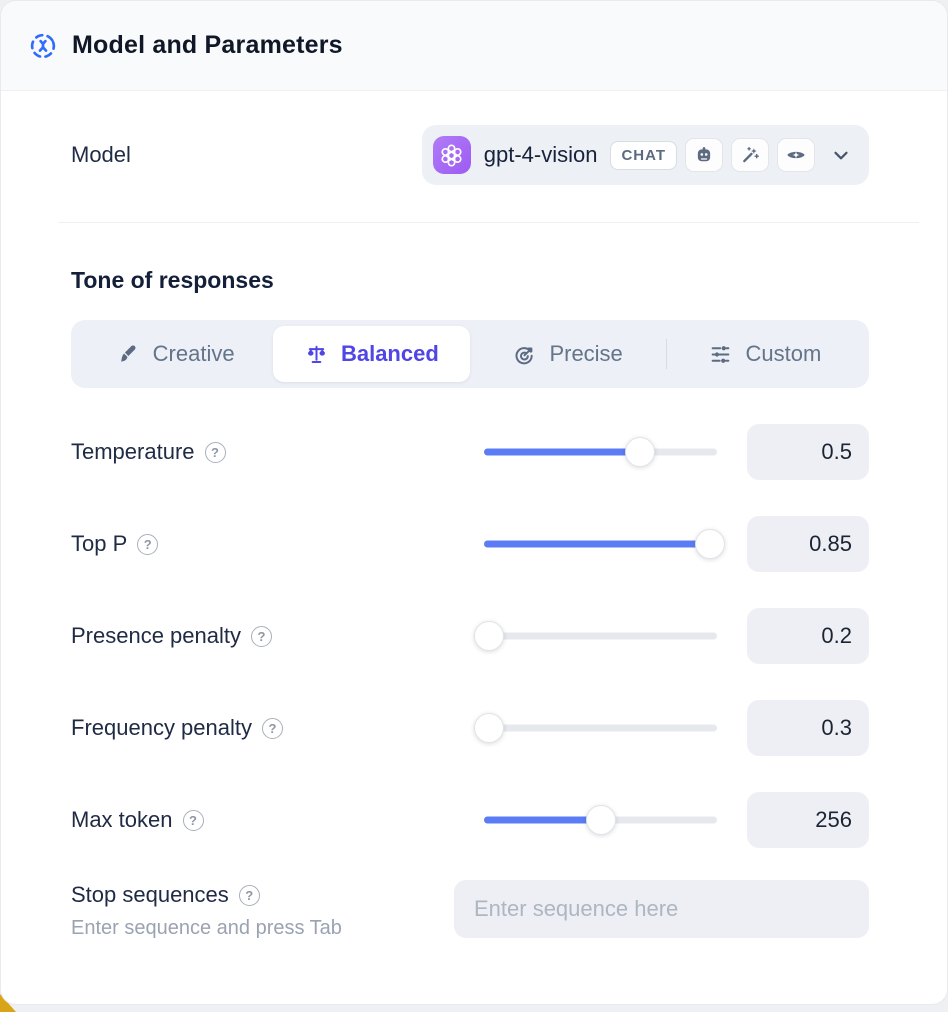 Image resolution: width=948 pixels, height=1012 pixels. Describe the element at coordinates (540, 154) in the screenshot. I see `selected-model-name: gpt-4-vision` at that location.